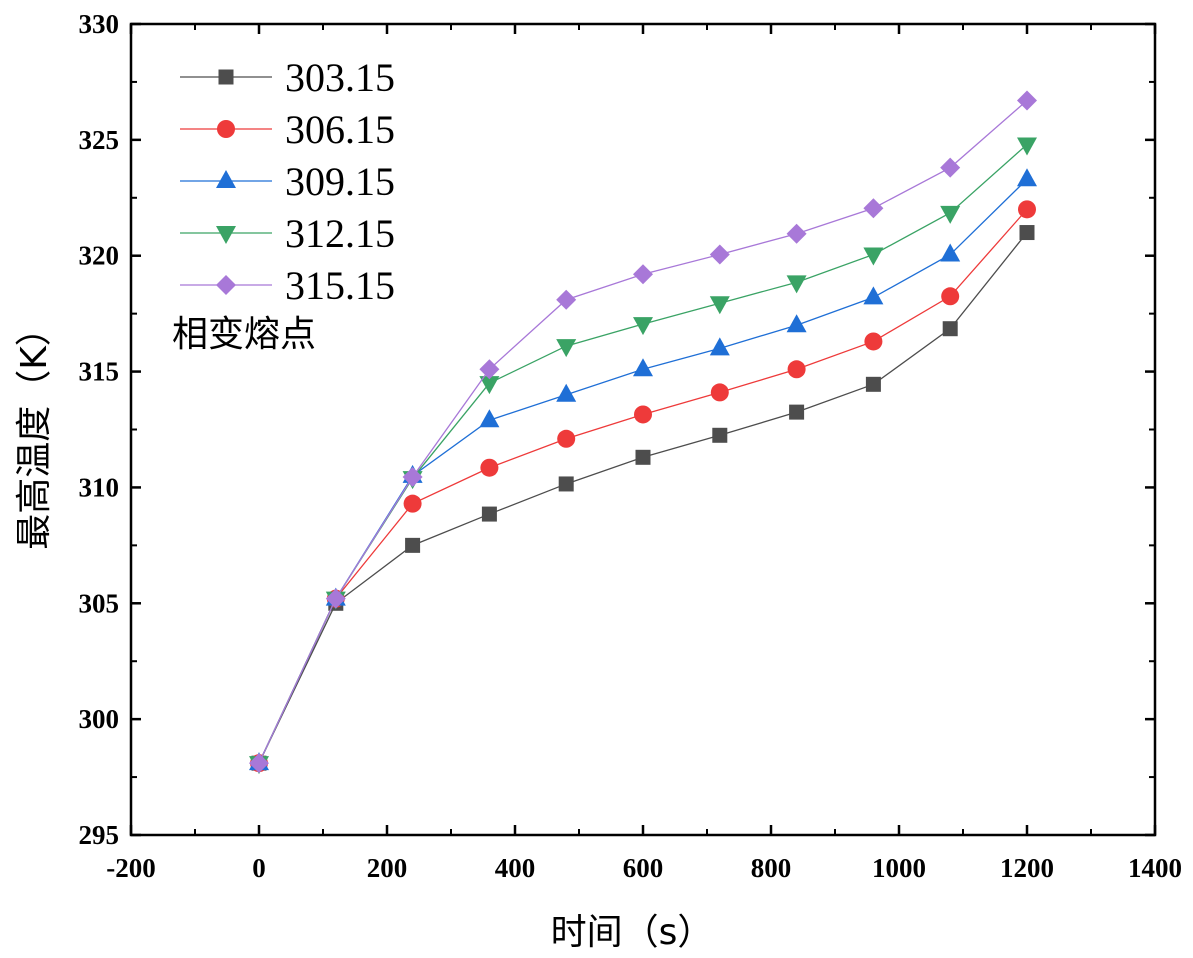  I want to click on legend-item-303.15: 303.15, so click(287, 77).